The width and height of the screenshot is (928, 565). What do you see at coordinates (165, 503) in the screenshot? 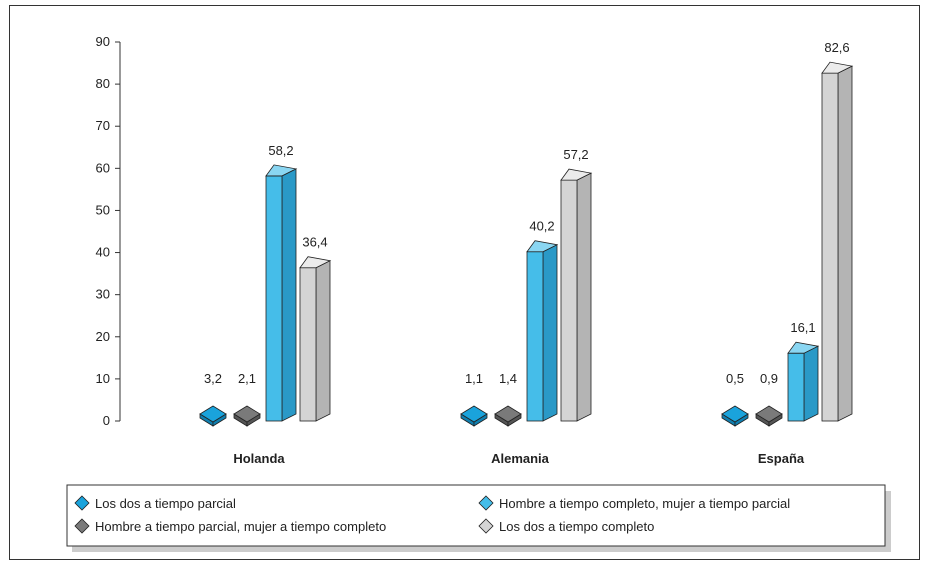
I see `legend-label: Los dos a tiempo parcial` at bounding box center [165, 503].